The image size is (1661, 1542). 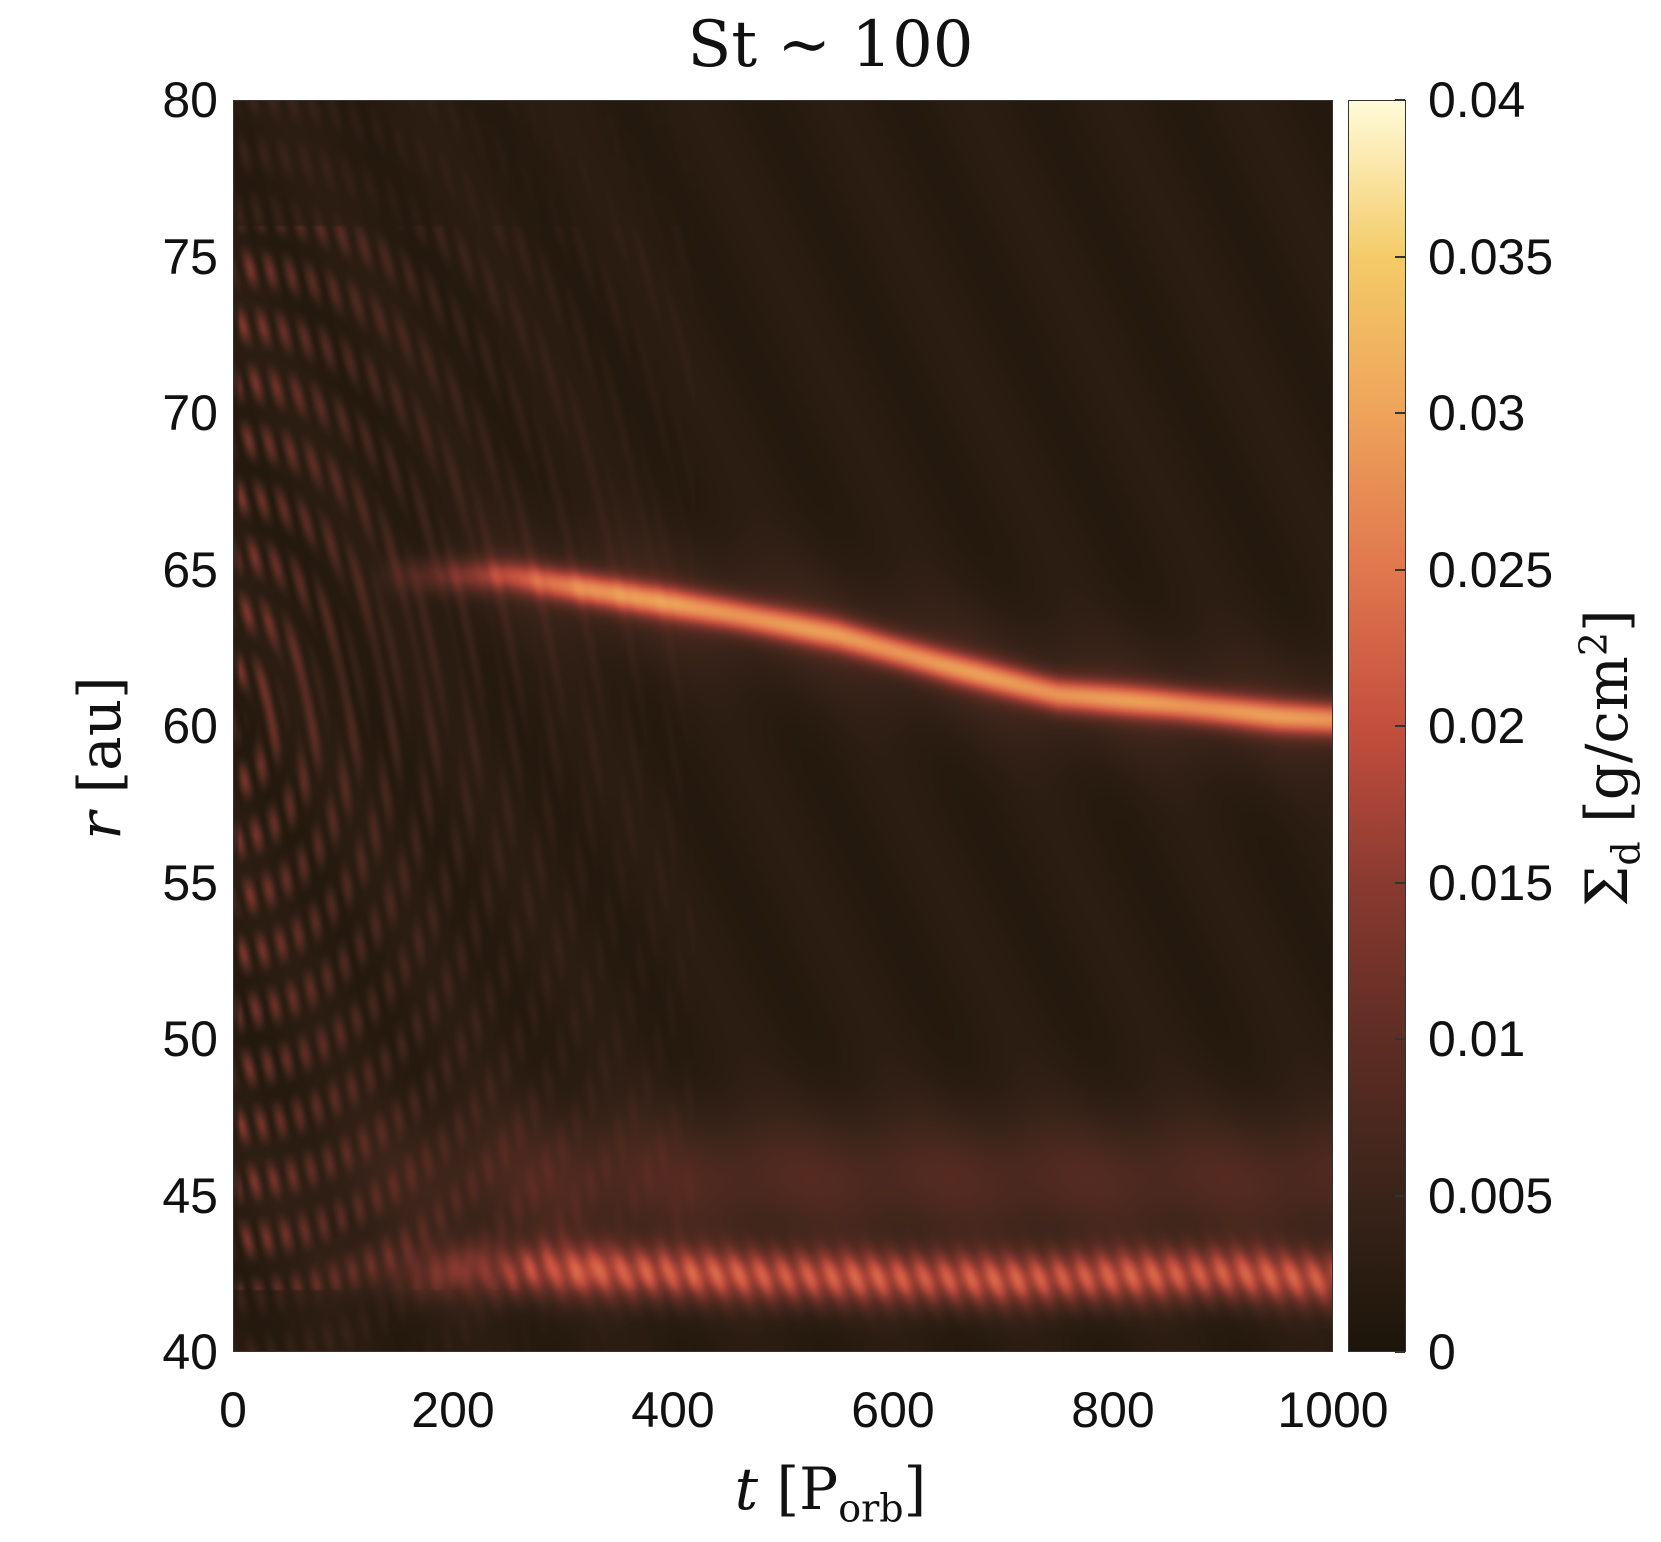 I want to click on y-tick-label: 70, so click(x=190, y=413).